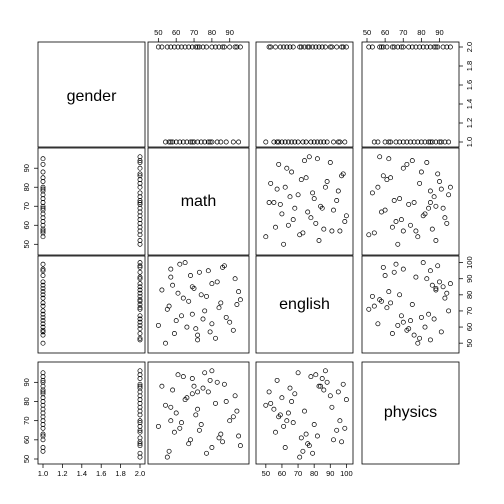 The height and width of the screenshot is (504, 504). What do you see at coordinates (314, 473) in the screenshot?
I see `x-tick-label-english-80: 80` at bounding box center [314, 473].